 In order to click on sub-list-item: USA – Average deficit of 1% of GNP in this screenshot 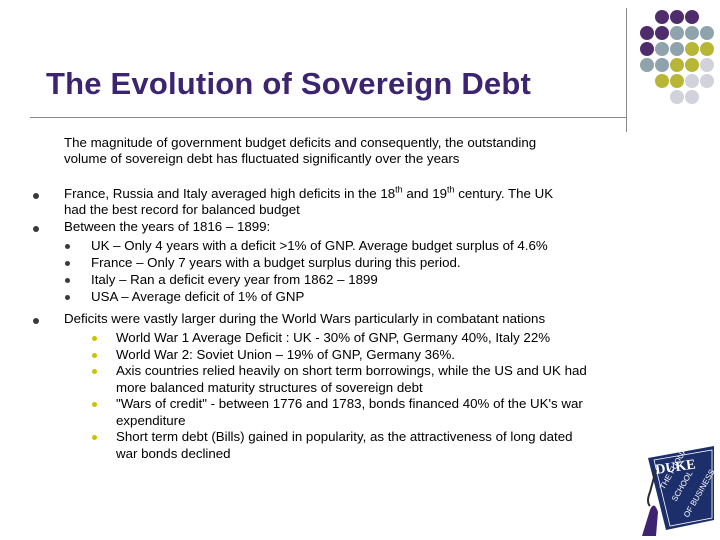, I will do `click(198, 296)`.